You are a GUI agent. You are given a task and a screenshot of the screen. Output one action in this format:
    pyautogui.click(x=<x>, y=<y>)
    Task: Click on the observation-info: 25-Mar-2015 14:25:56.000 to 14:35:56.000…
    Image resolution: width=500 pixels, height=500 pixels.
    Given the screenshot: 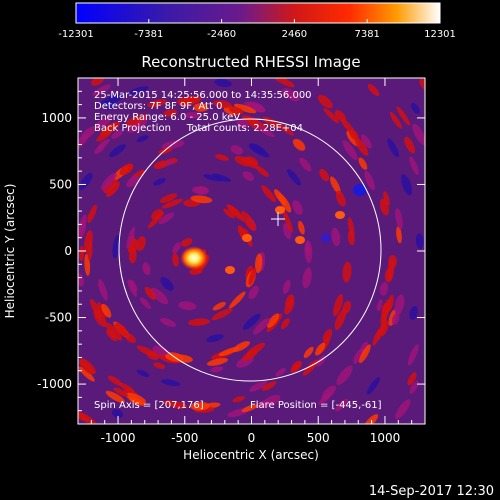 What is the action you would take?
    pyautogui.click(x=203, y=112)
    